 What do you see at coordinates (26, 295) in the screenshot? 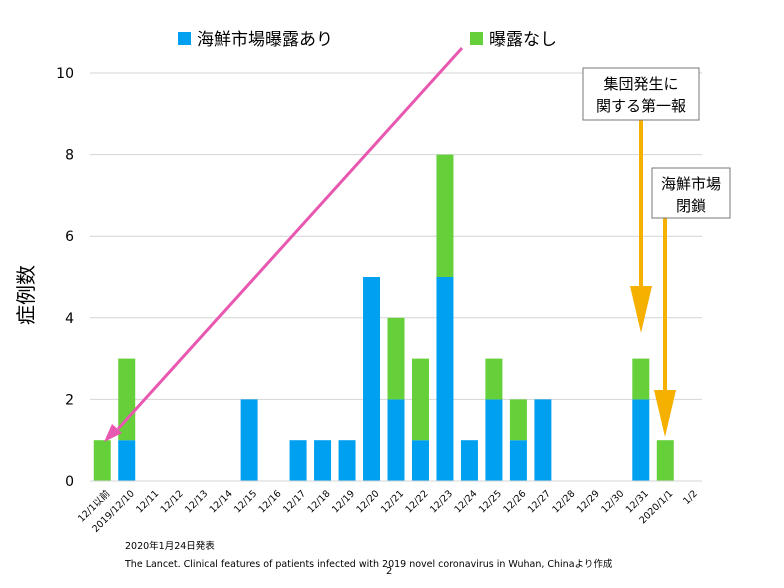
I see `y-axis-label: 症例数` at bounding box center [26, 295].